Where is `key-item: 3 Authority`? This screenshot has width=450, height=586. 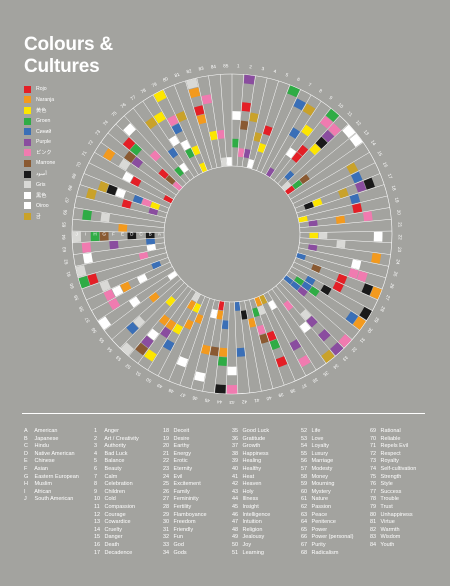 key-item: 3 Authority is located at coordinates (128, 447).